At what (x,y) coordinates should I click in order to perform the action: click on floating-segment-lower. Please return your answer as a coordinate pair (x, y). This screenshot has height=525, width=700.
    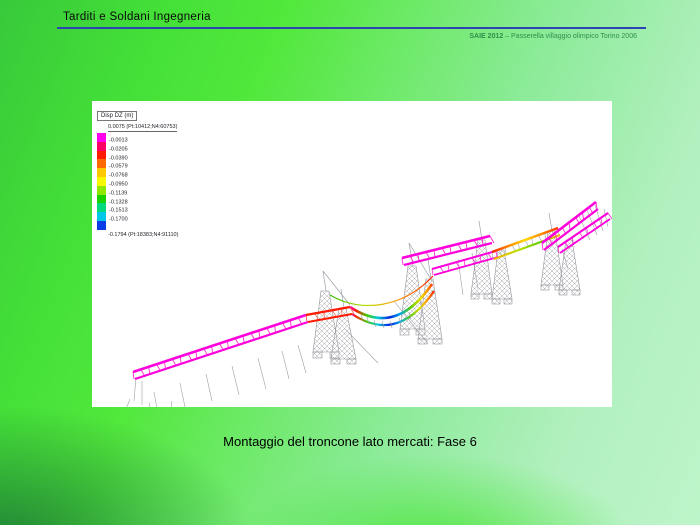
    Looking at the image, I should click on (465, 263).